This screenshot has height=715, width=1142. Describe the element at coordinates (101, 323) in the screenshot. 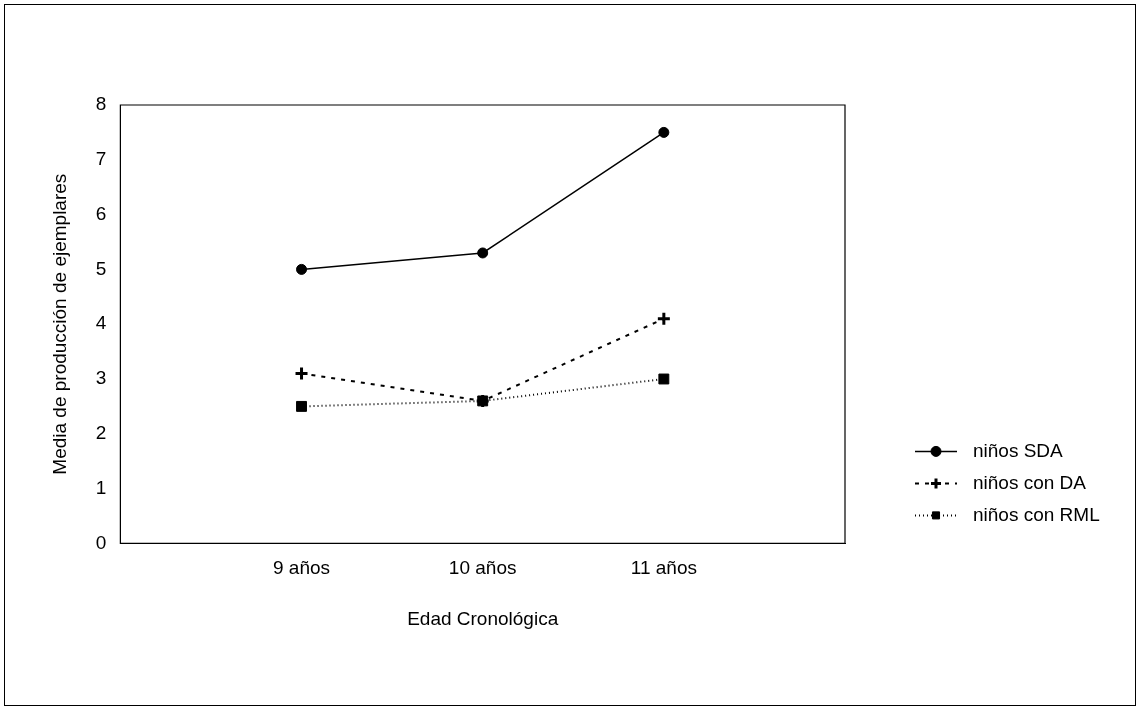

I see `y-tick-label: 4` at that location.